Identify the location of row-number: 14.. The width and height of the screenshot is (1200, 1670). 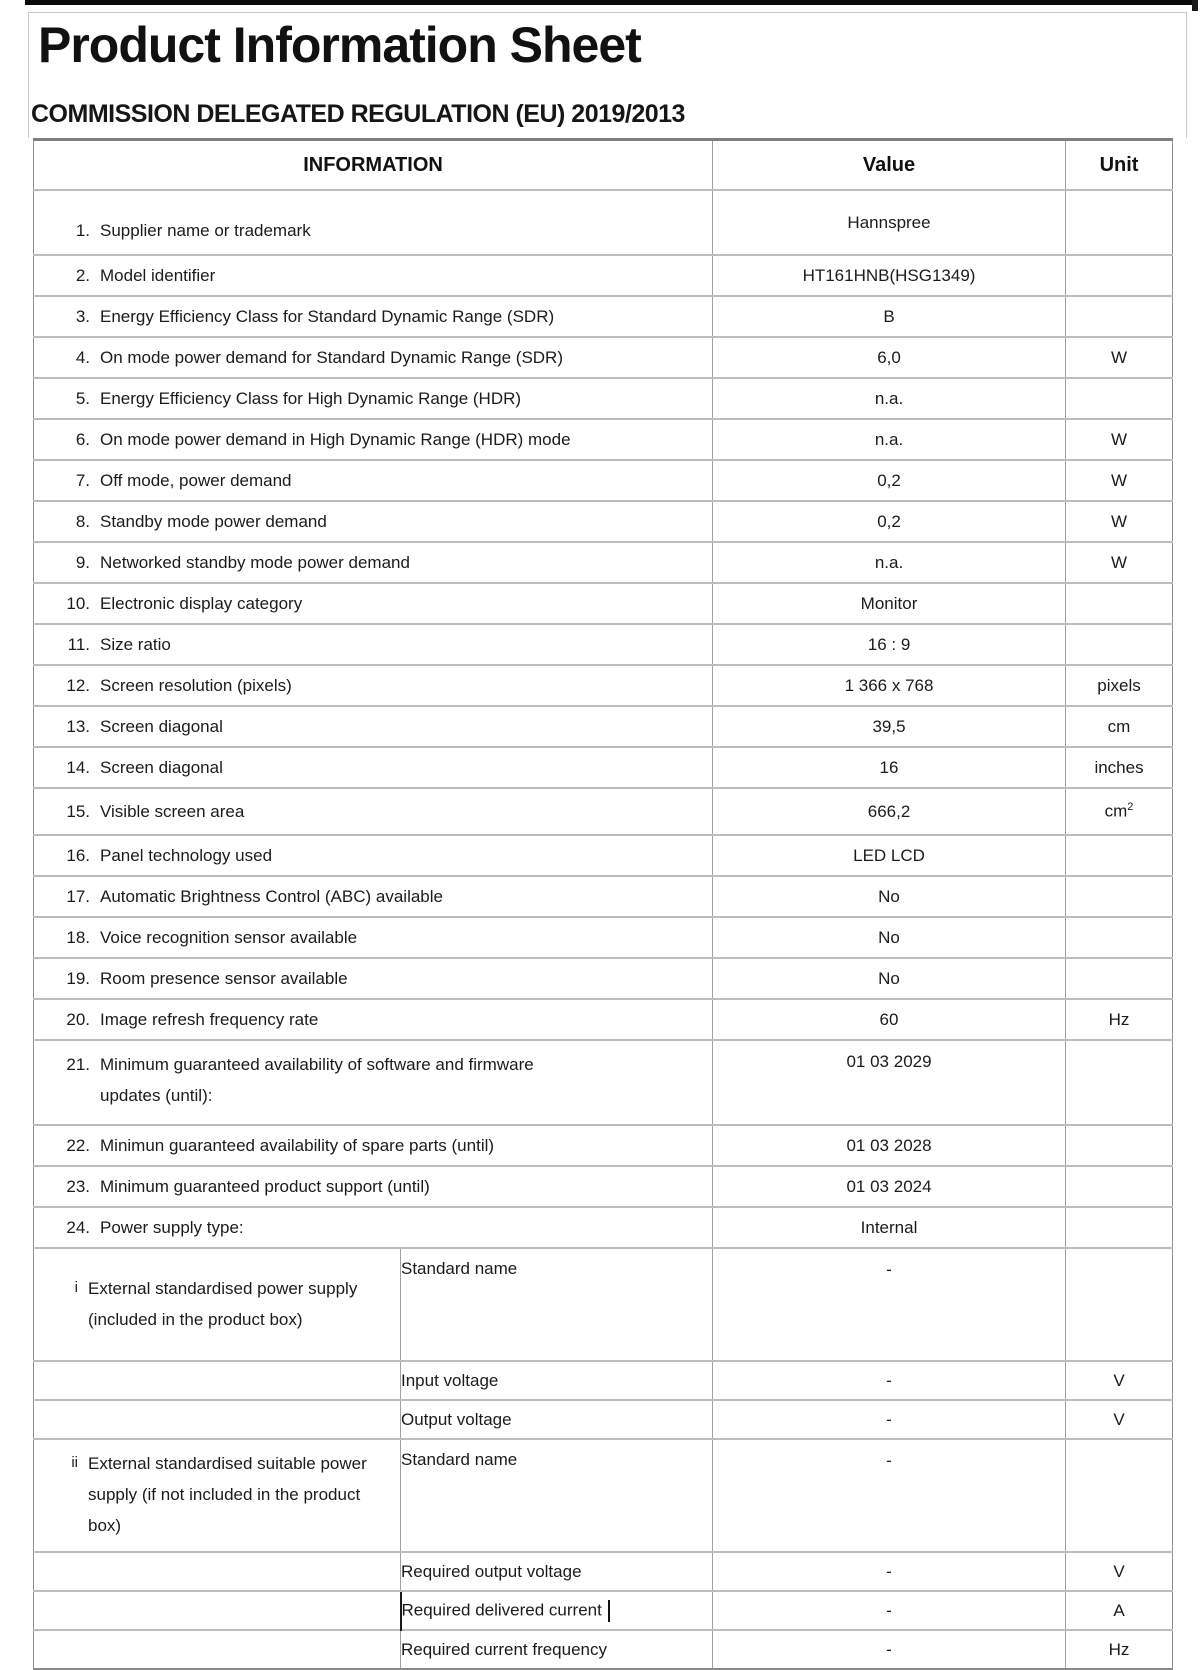
(78, 767).